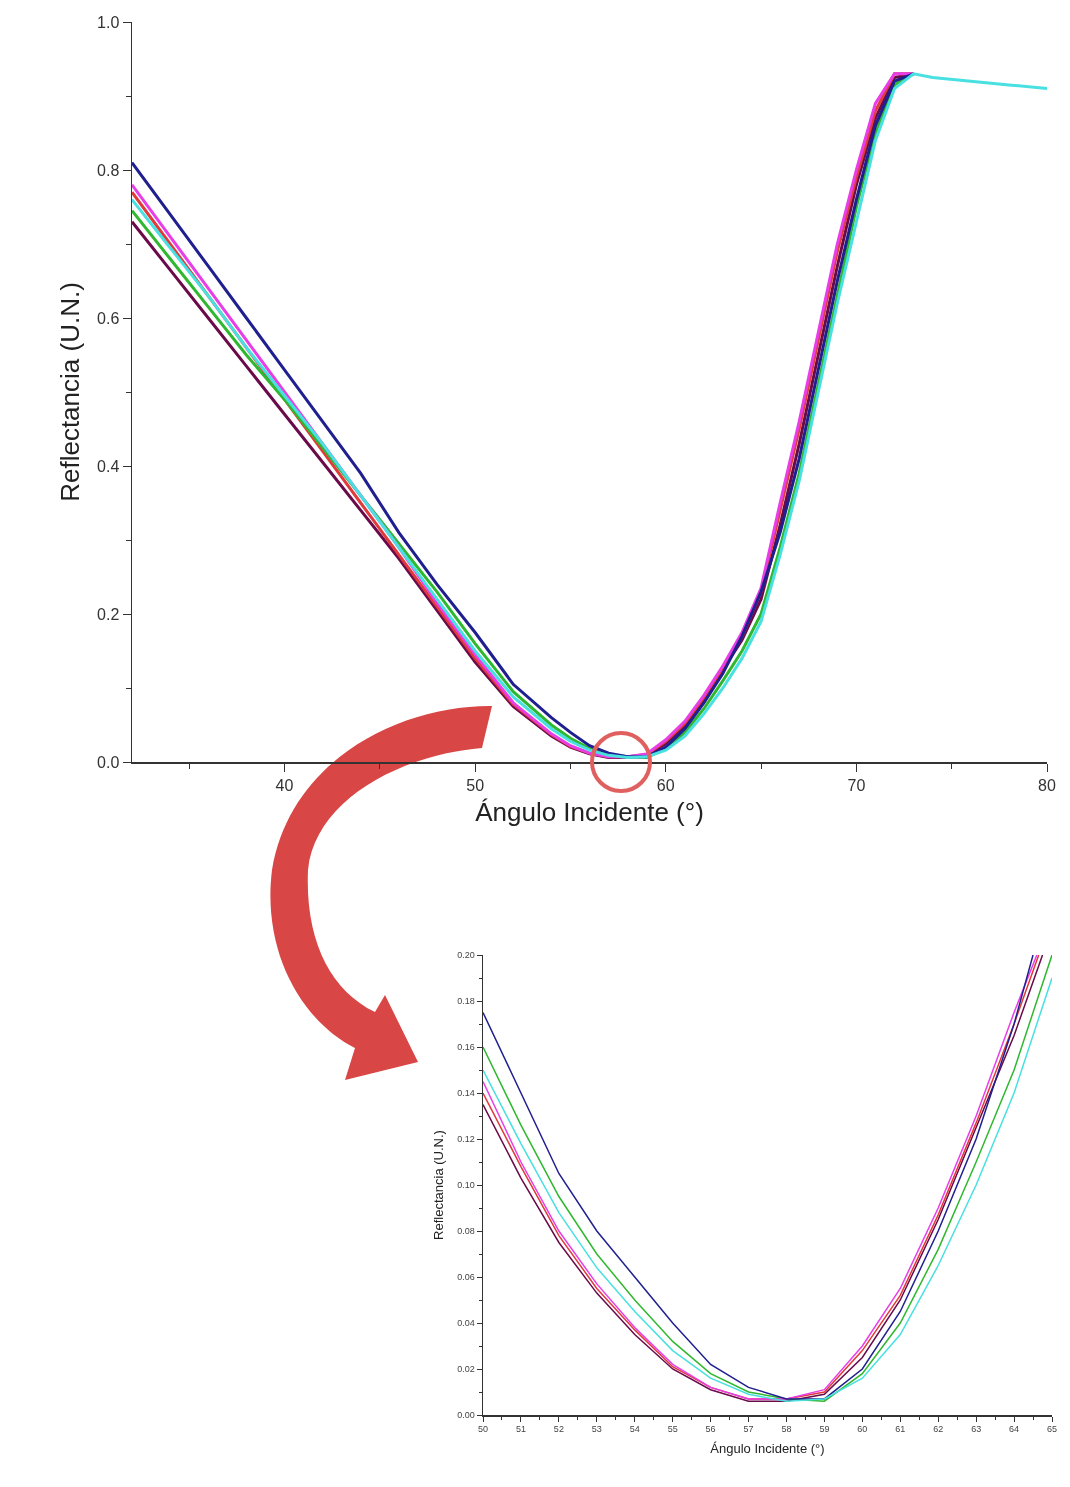  Describe the element at coordinates (520, 1429) in the screenshot. I see `x-tick-label: 51` at that location.